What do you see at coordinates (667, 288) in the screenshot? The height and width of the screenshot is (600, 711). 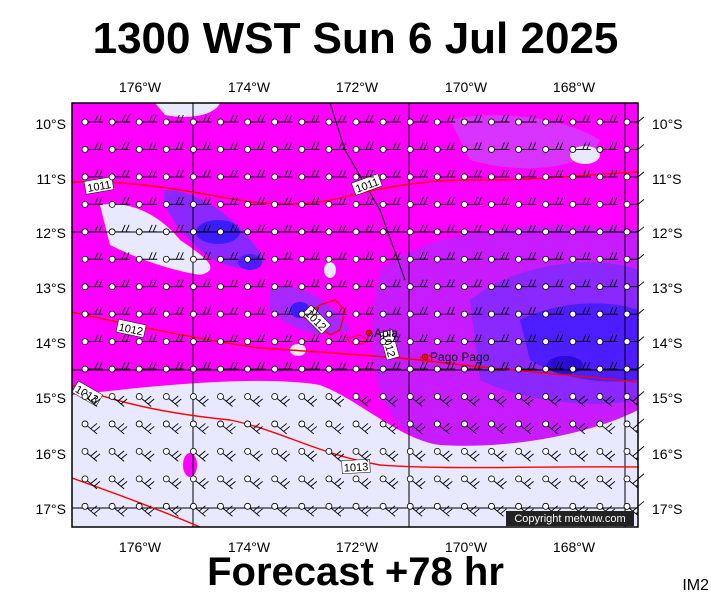 I see `lat-tick-label: 13°S` at bounding box center [667, 288].